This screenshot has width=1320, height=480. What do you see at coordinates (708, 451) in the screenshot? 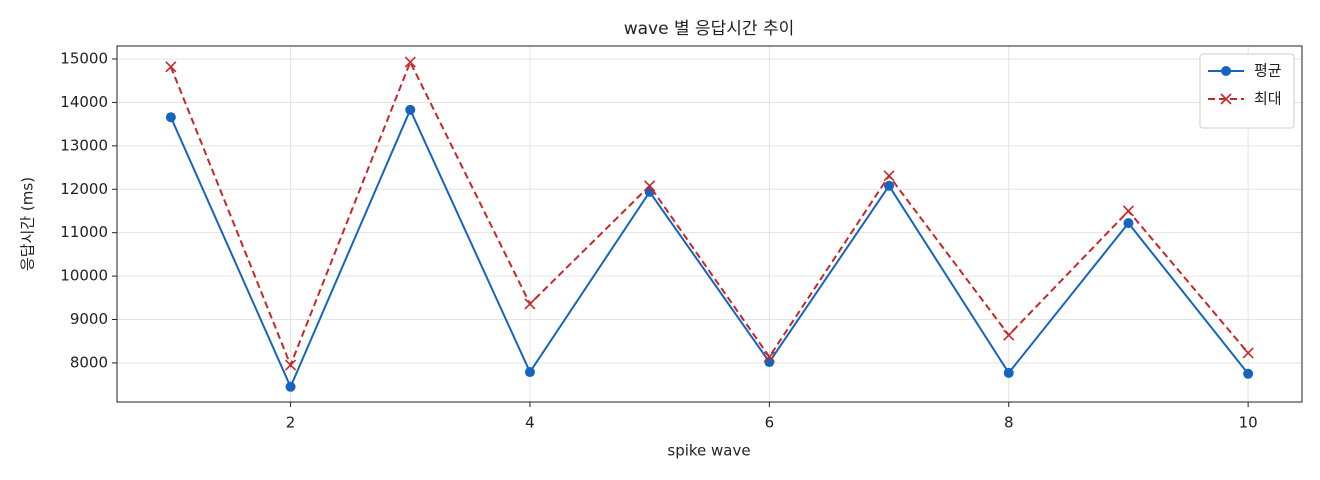
I see `x-axis-label: spike wave` at bounding box center [708, 451].